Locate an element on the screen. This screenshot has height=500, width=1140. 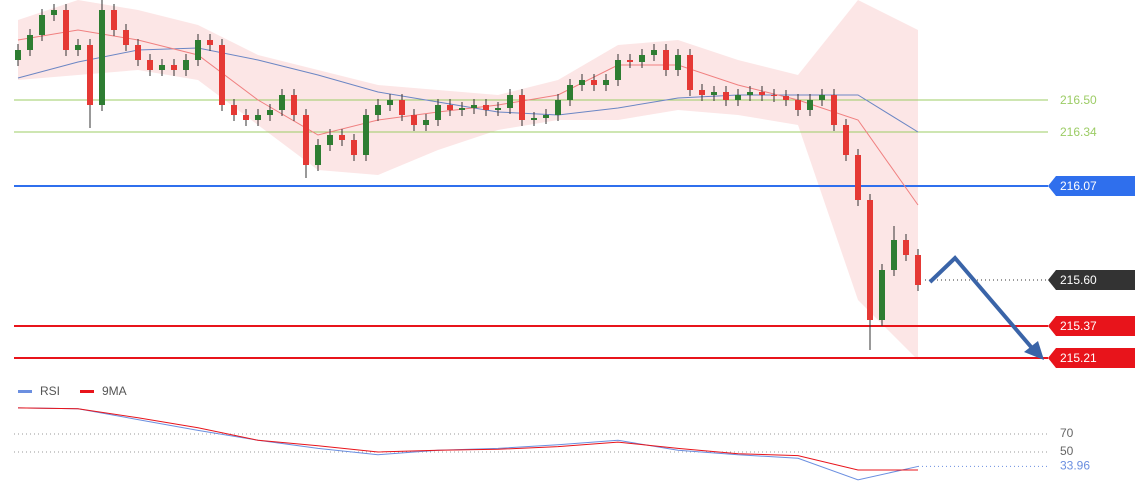
level-label: 215.60 is located at coordinates (1078, 280).